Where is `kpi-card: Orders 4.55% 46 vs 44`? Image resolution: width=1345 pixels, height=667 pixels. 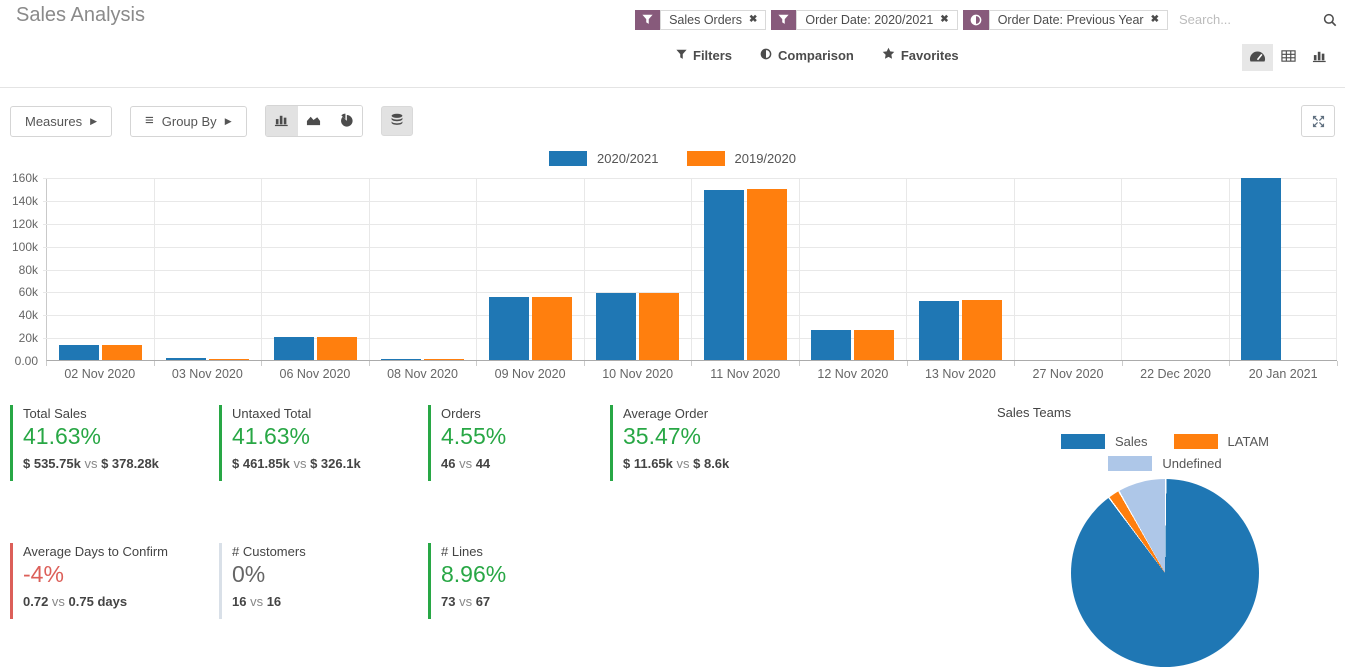 kpi-card: Orders 4.55% 46 vs 44 is located at coordinates (519, 443).